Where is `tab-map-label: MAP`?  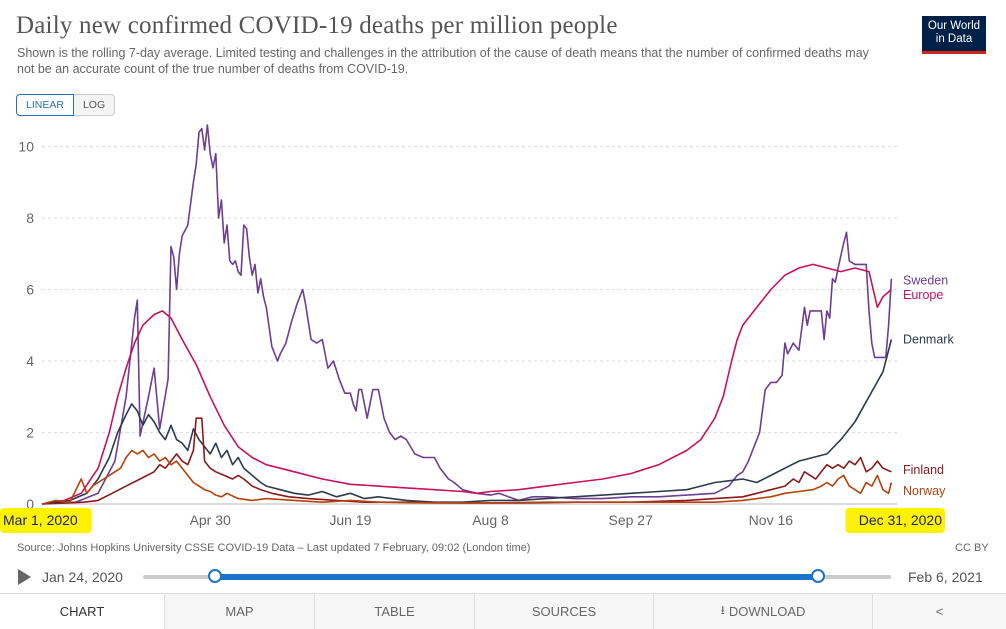
tab-map-label: MAP is located at coordinates (239, 611).